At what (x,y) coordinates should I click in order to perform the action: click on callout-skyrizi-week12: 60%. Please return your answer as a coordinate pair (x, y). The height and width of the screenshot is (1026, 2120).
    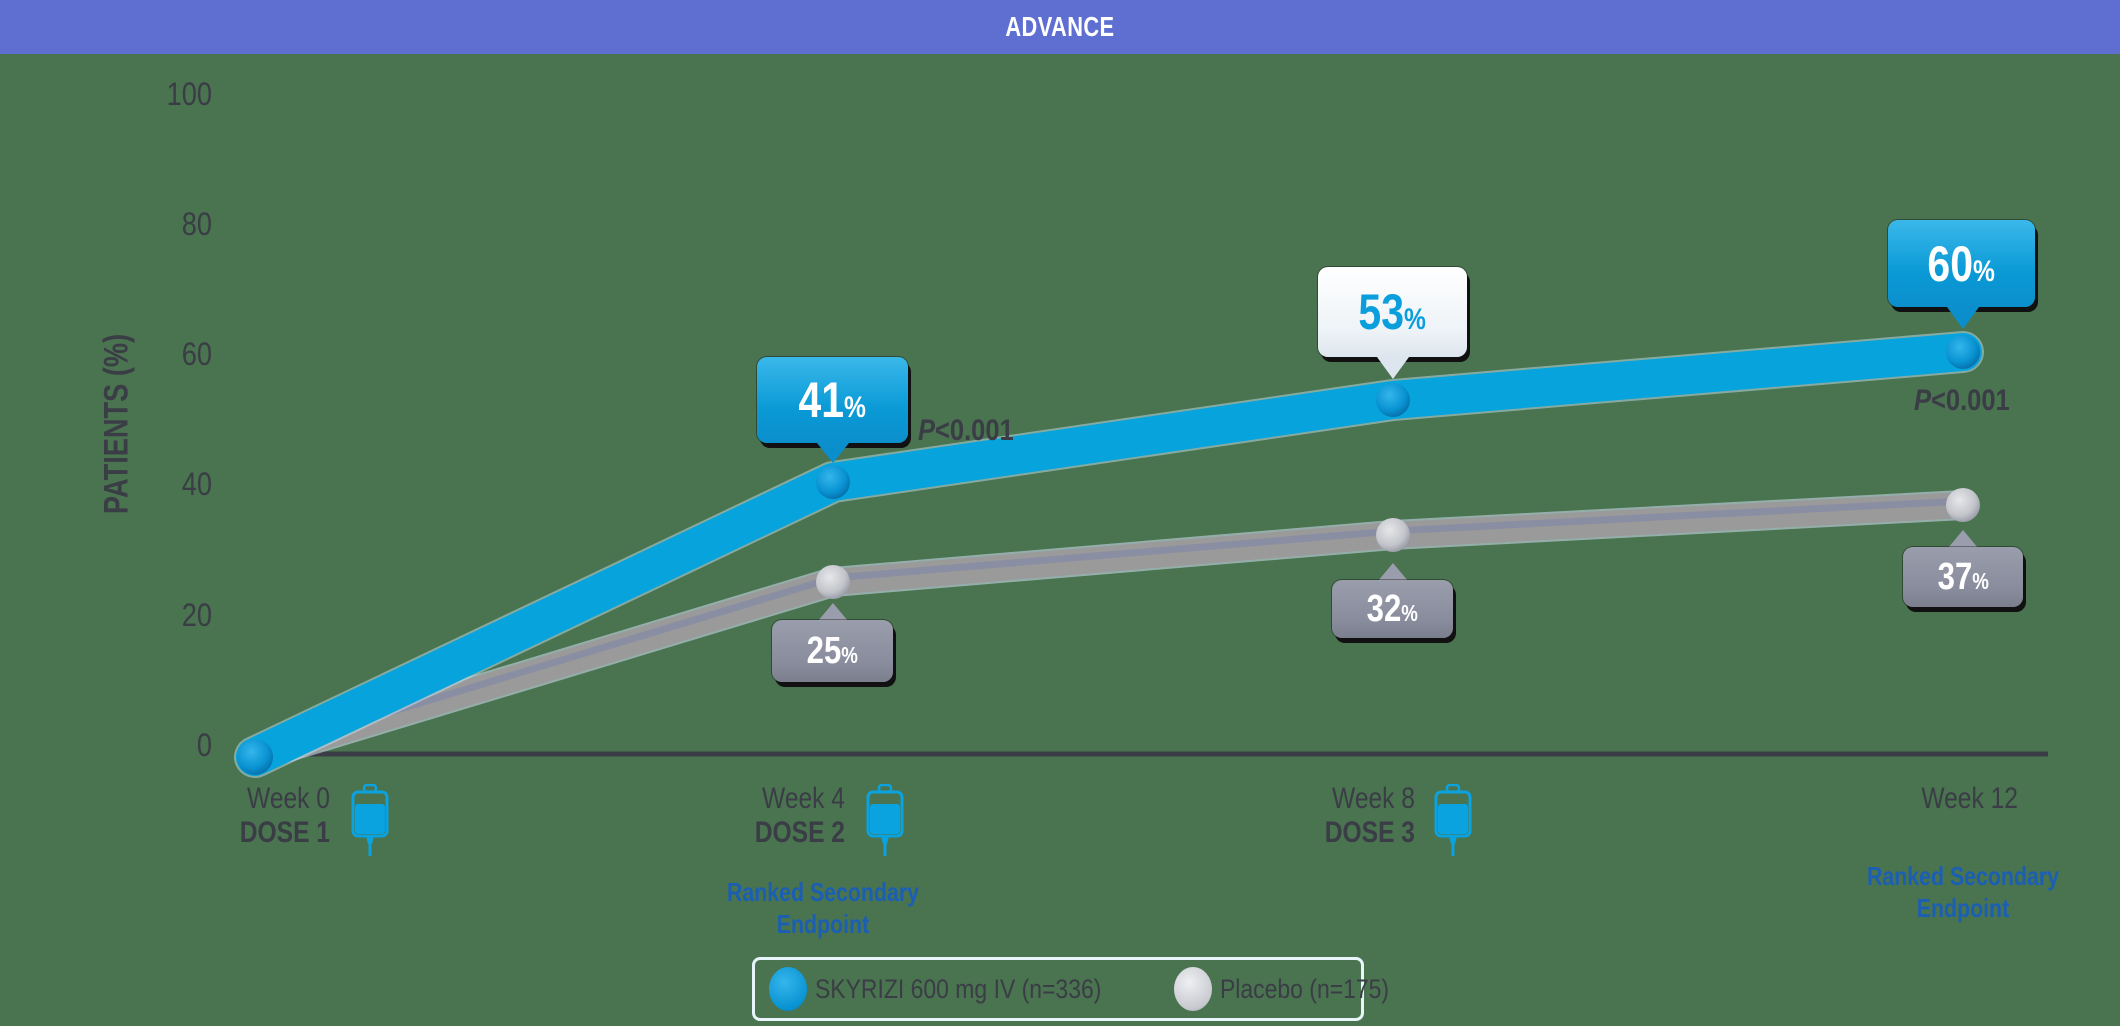
    Looking at the image, I should click on (1961, 263).